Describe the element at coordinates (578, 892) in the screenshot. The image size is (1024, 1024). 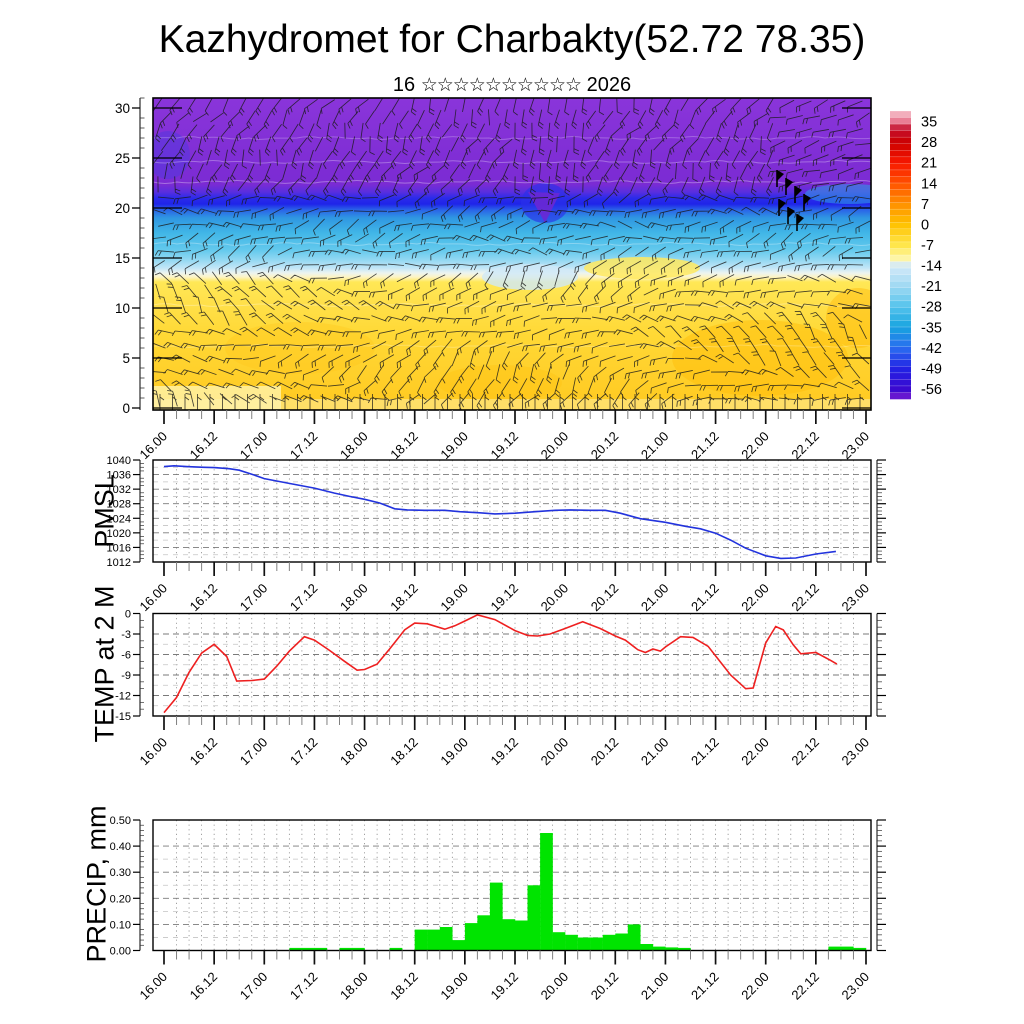
I see `precip-bars` at that location.